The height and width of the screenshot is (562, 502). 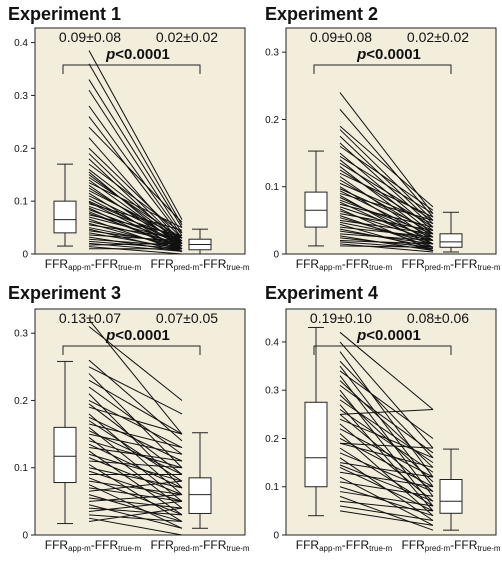 What do you see at coordinates (276, 255) in the screenshot?
I see `y-tick-label: 0` at bounding box center [276, 255].